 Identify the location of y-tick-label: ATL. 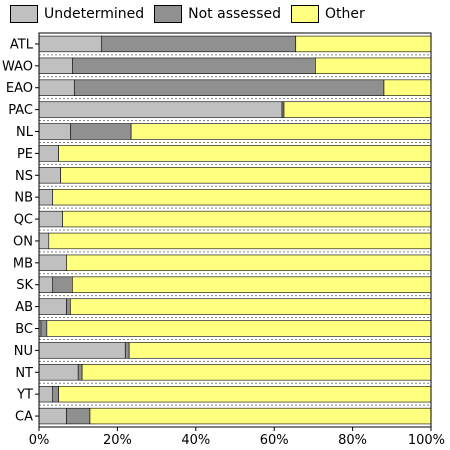
(22, 44).